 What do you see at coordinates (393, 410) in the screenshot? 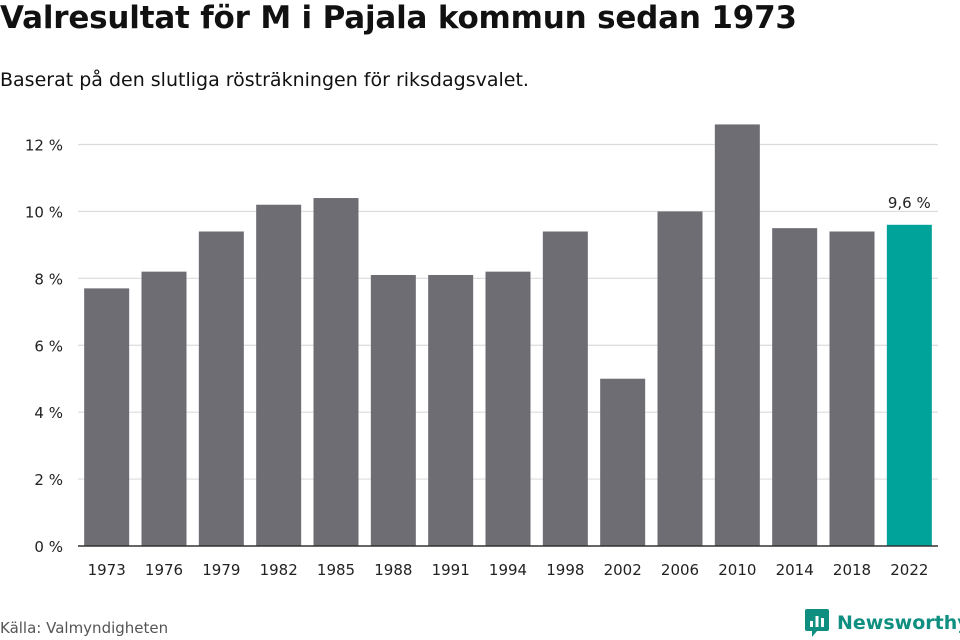
I see `bar-1988` at bounding box center [393, 410].